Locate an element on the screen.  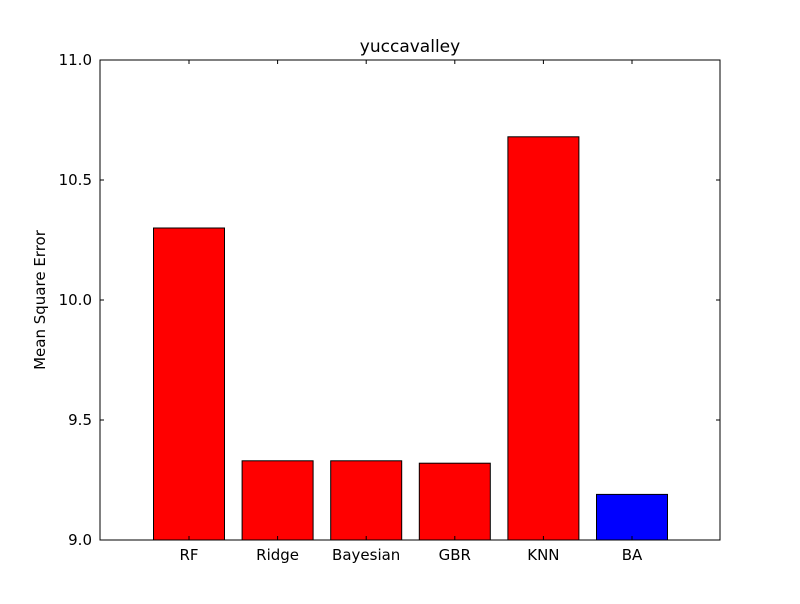
x-tick-label: RF is located at coordinates (188, 555).